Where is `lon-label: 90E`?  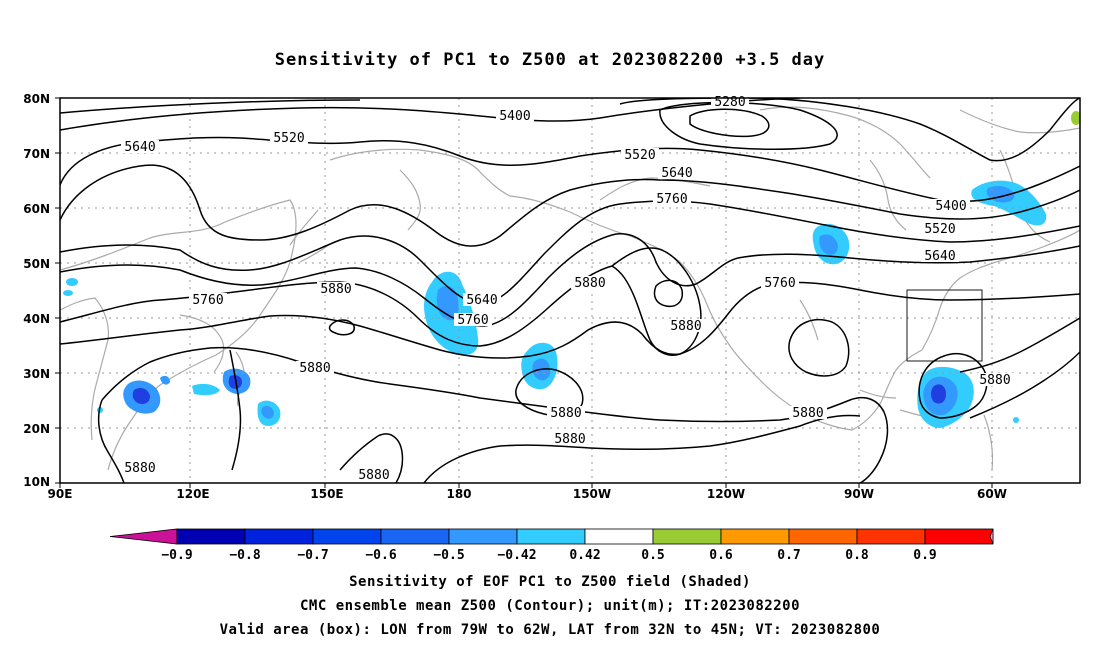 lon-label: 90E is located at coordinates (60, 494).